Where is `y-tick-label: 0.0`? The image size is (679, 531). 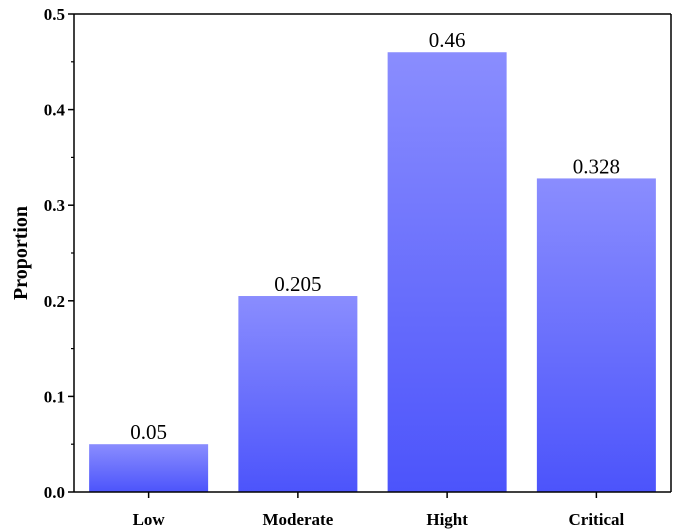 y-tick-label: 0.0 is located at coordinates (54, 492).